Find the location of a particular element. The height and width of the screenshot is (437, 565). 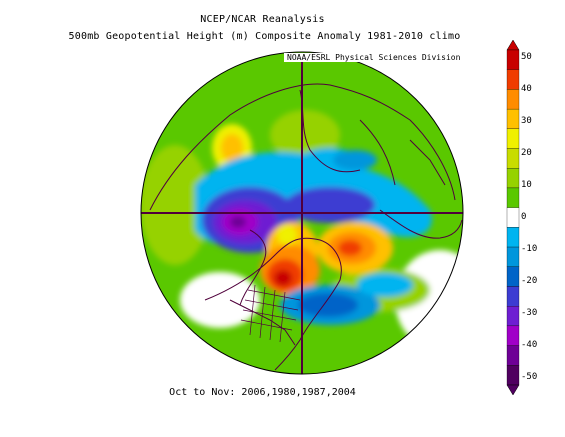

colorbar-tick-label: 40 is located at coordinates (526, 89).